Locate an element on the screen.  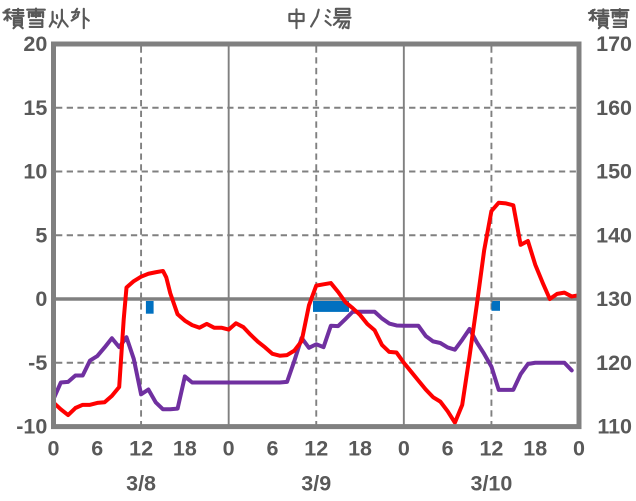
svg-text: 15 is located at coordinates (35, 108).